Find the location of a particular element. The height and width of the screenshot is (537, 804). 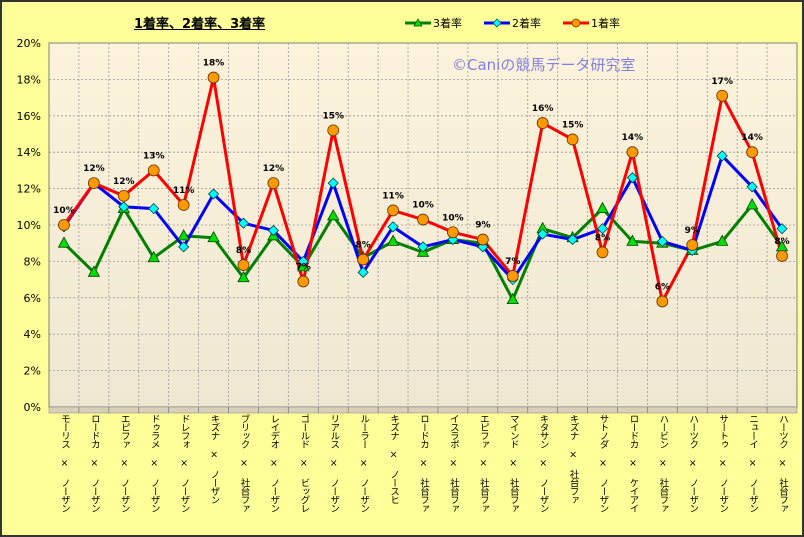

y-tick-label: 6% is located at coordinates (32, 298).